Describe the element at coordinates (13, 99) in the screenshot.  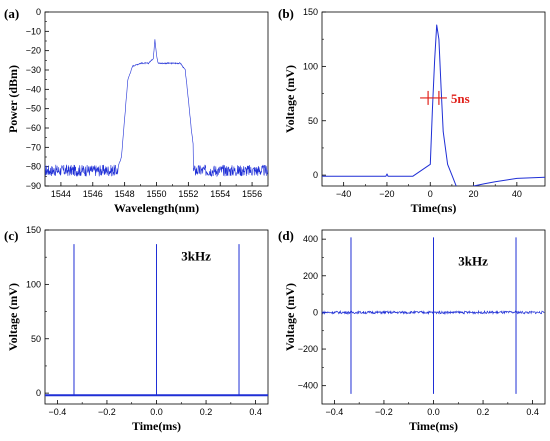
I see `y-axis-title: Power (dBm)` at that location.